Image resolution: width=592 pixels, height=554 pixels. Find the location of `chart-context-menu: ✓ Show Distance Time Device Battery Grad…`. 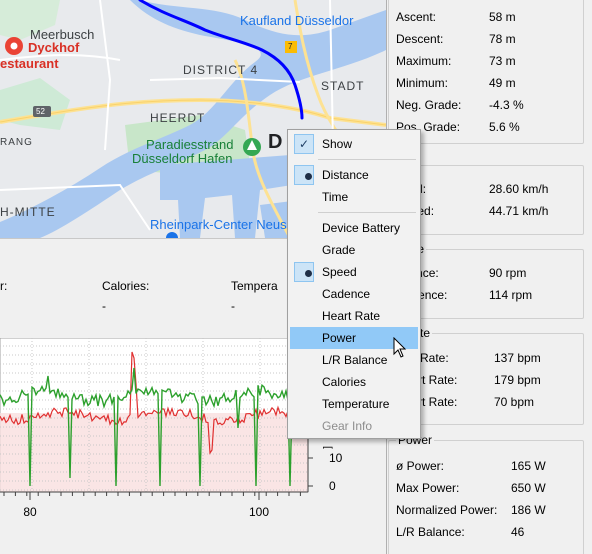

chart-context-menu: ✓ Show Distance Time Device Battery Grad… is located at coordinates (354, 284).